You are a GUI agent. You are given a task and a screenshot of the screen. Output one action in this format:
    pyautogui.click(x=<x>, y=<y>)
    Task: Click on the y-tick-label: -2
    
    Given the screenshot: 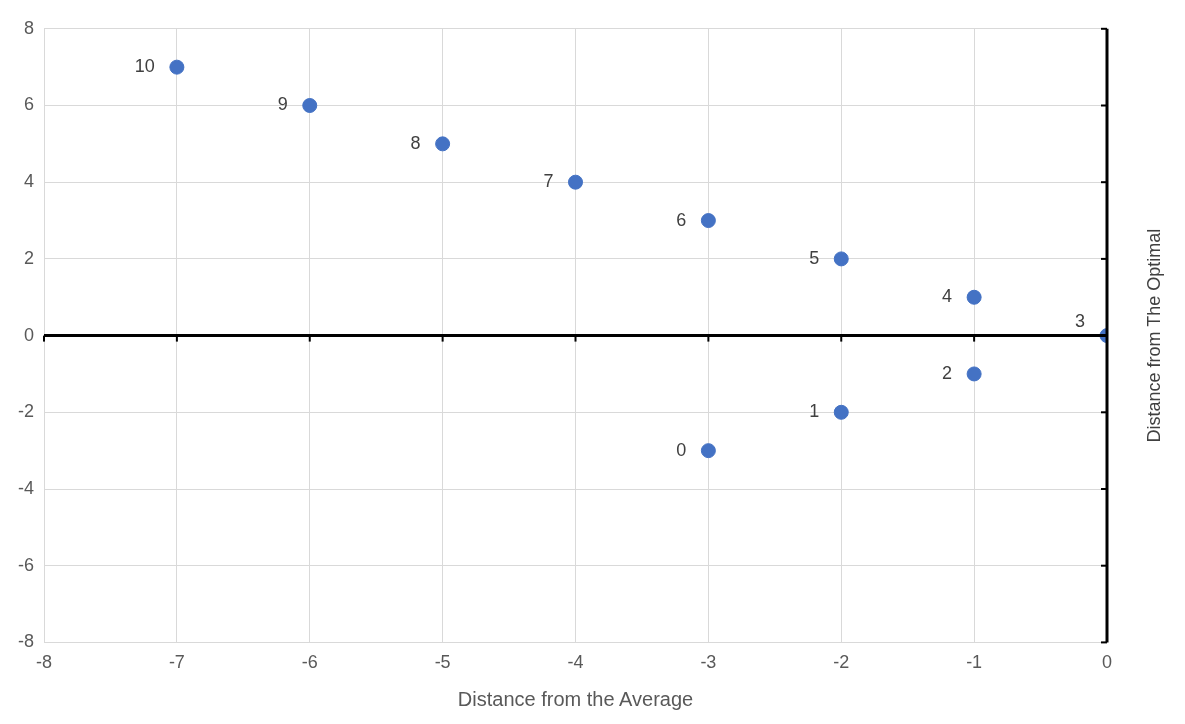 What is the action you would take?
    pyautogui.click(x=25, y=411)
    